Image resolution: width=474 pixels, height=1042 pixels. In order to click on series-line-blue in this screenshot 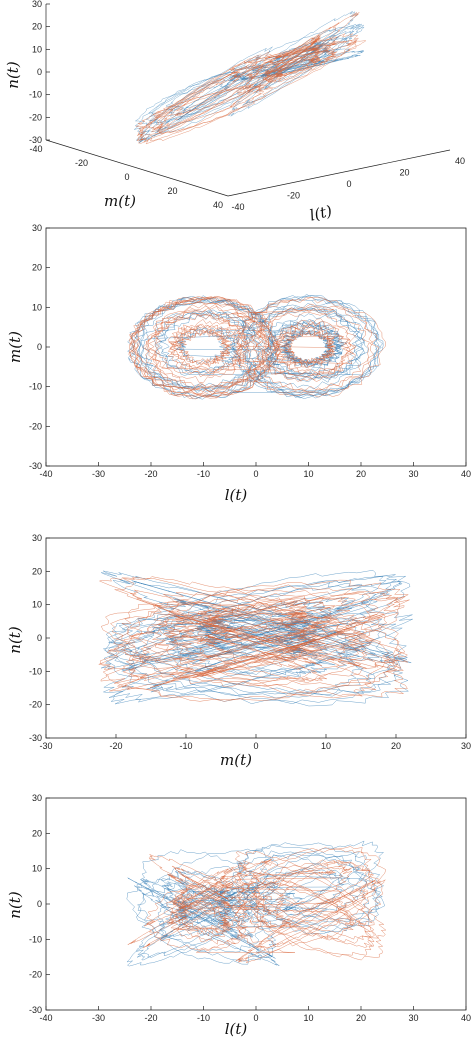, I will do `click(257, 638)`.